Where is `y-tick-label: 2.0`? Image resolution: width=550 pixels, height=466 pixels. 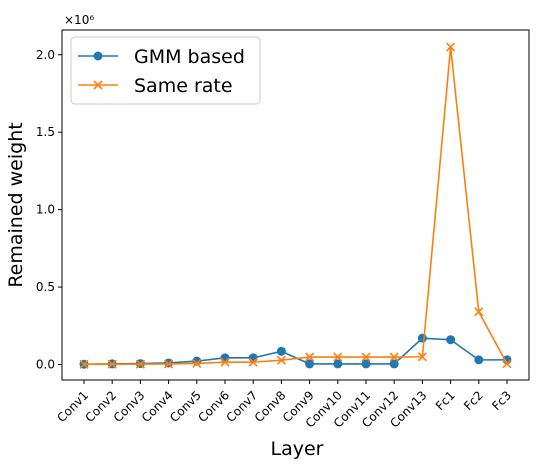
y-tick-label: 2.0 is located at coordinates (45, 55).